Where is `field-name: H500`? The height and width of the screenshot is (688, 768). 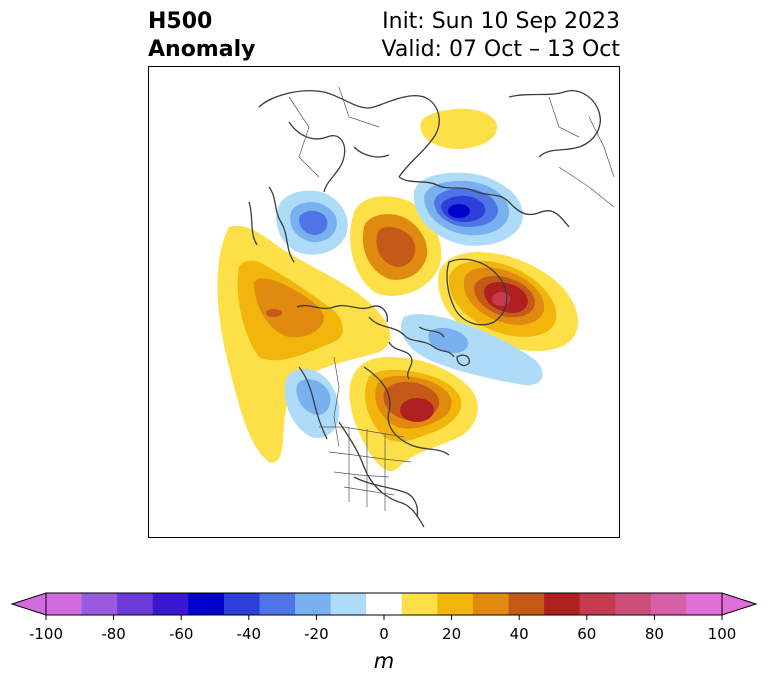 field-name: H500 is located at coordinates (180, 21).